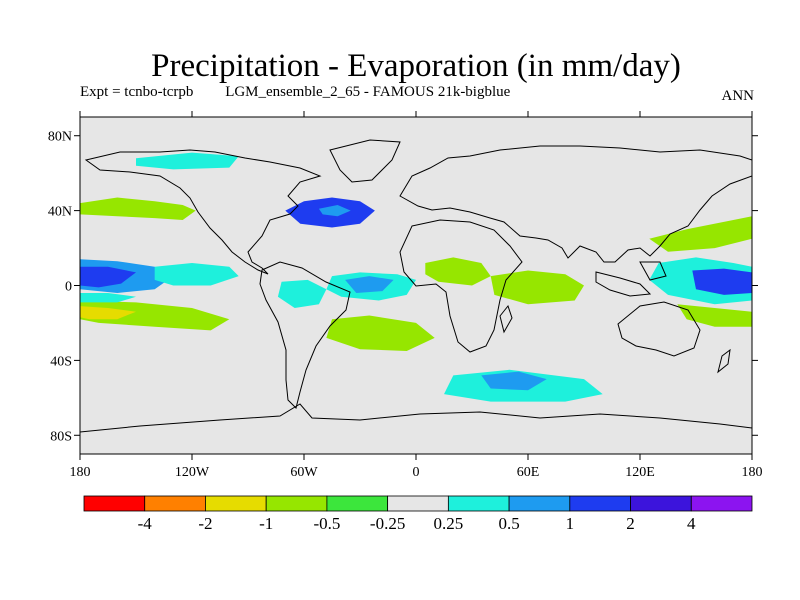 This screenshot has height=600, width=800. I want to click on colorbar-label: 0.5, so click(508, 523).